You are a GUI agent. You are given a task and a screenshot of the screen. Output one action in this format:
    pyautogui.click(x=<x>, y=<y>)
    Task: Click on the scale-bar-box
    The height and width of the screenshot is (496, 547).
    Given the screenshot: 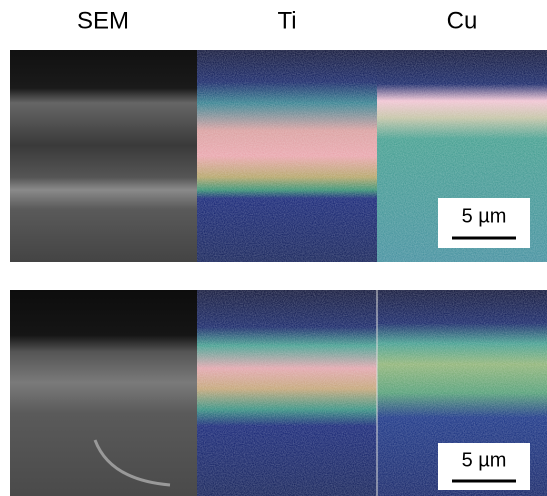 What is the action you would take?
    pyautogui.click(x=484, y=223)
    